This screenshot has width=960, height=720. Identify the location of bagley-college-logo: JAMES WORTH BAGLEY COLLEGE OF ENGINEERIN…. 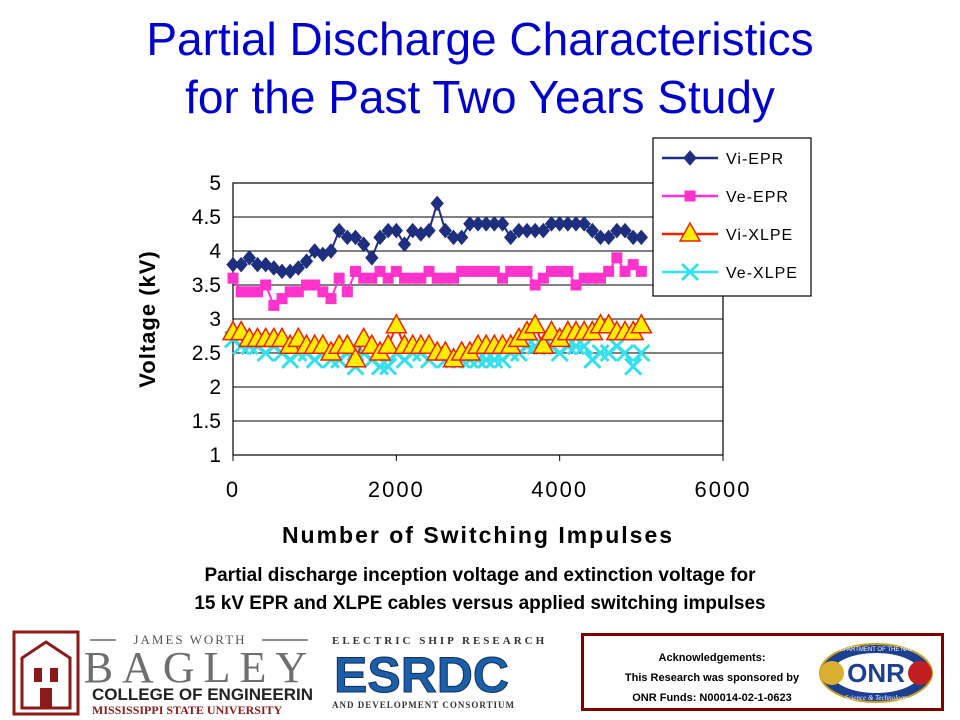
(162, 673).